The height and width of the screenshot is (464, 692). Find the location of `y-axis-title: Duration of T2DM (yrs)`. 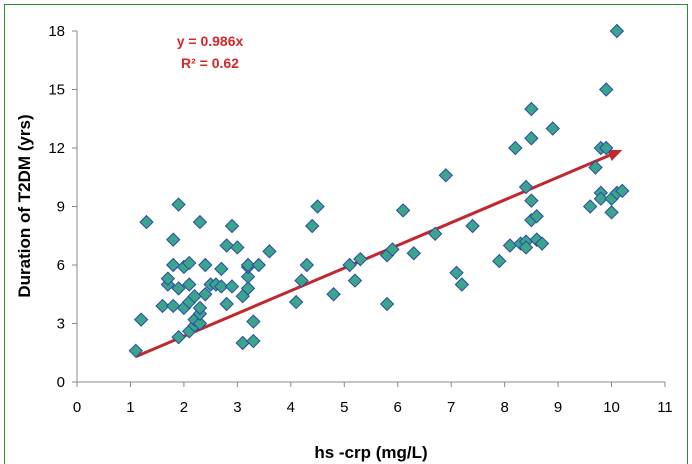

y-axis-title: Duration of T2DM (yrs) is located at coordinates (24, 205).